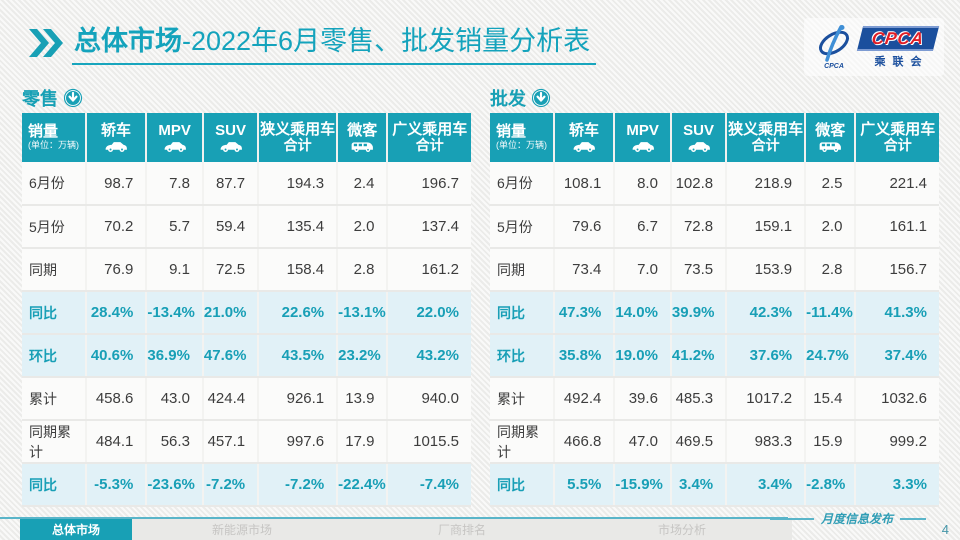  Describe the element at coordinates (40, 99) in the screenshot. I see `retail-section-label: 零售` at that location.